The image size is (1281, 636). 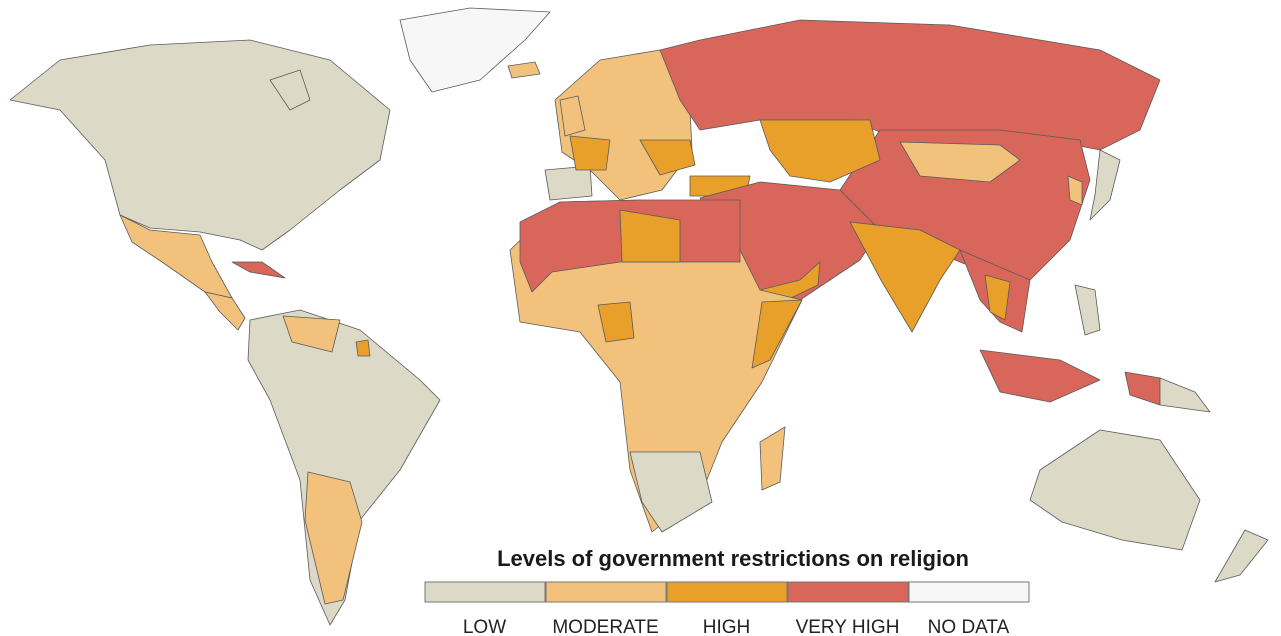 What do you see at coordinates (258, 270) in the screenshot?
I see `cuba` at bounding box center [258, 270].